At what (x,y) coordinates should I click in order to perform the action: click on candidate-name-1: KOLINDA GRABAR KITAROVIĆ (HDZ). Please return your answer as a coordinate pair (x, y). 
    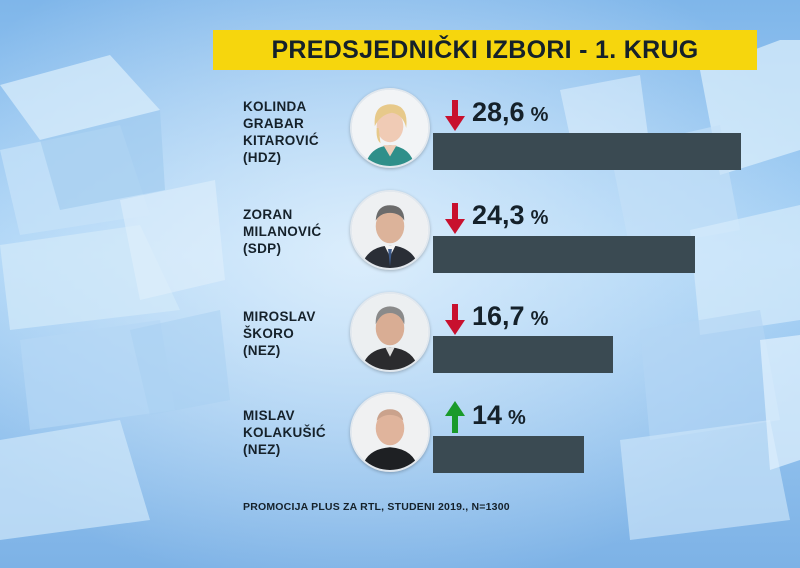
    Looking at the image, I should click on (298, 132).